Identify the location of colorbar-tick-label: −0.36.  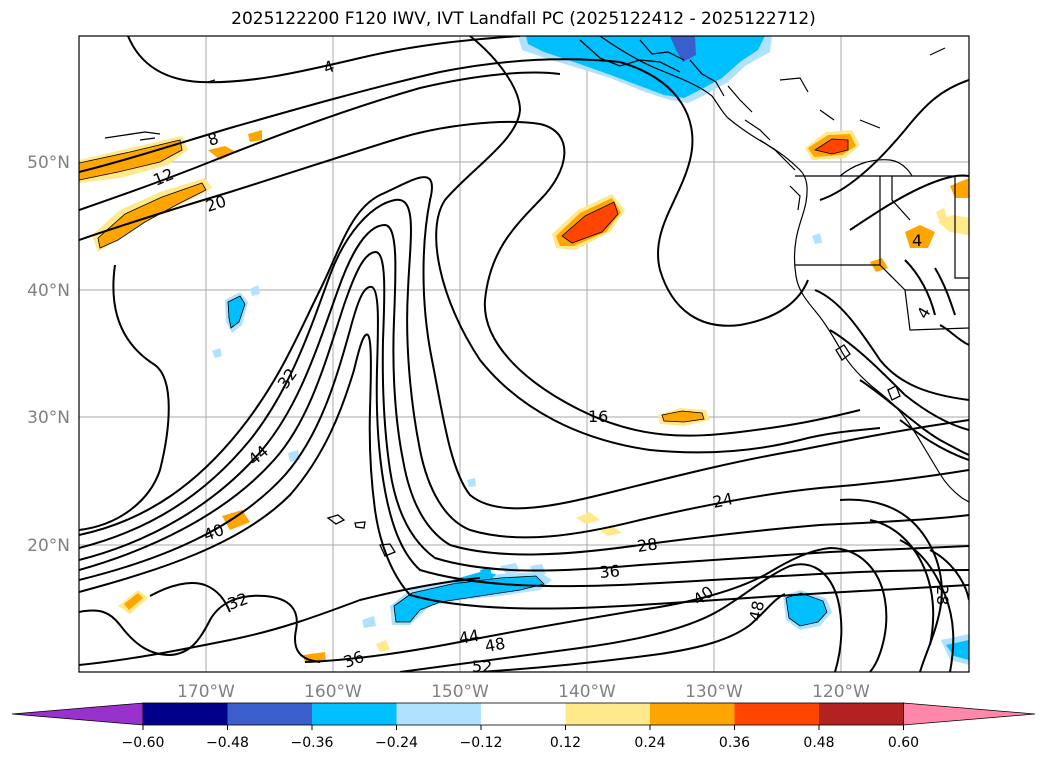
(312, 743).